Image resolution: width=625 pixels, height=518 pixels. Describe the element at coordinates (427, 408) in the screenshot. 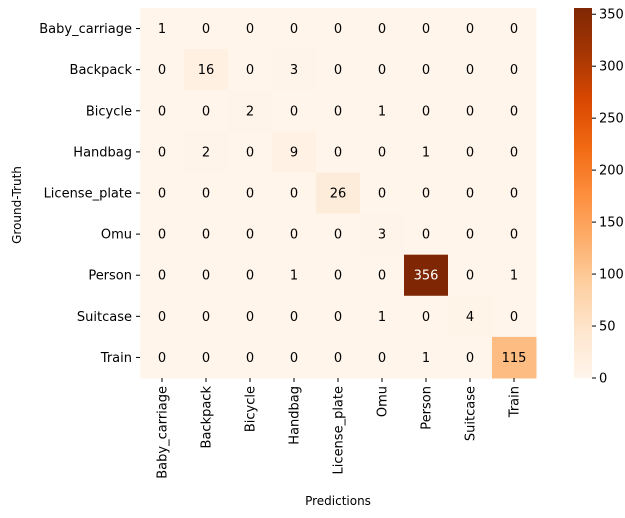

I see `x-tick-label: Person` at that location.